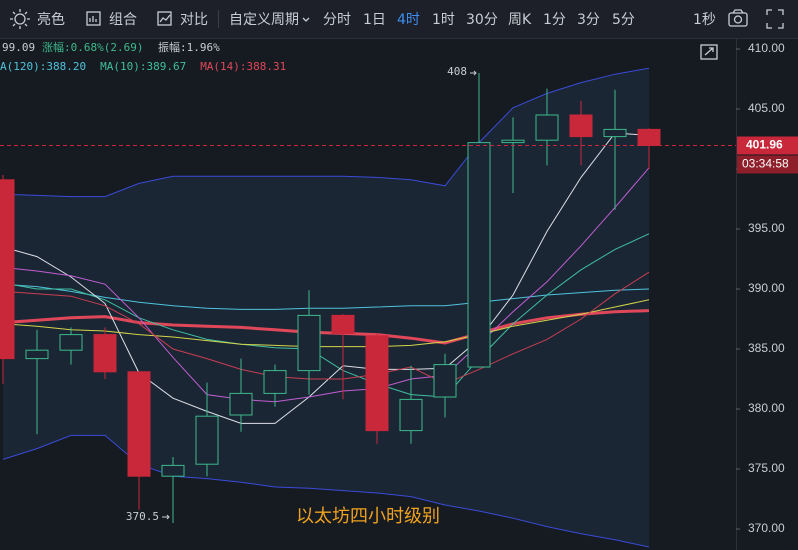 The width and height of the screenshot is (798, 550). What do you see at coordinates (766, 48) in the screenshot?
I see `y-tick-label: 410.00` at bounding box center [766, 48].